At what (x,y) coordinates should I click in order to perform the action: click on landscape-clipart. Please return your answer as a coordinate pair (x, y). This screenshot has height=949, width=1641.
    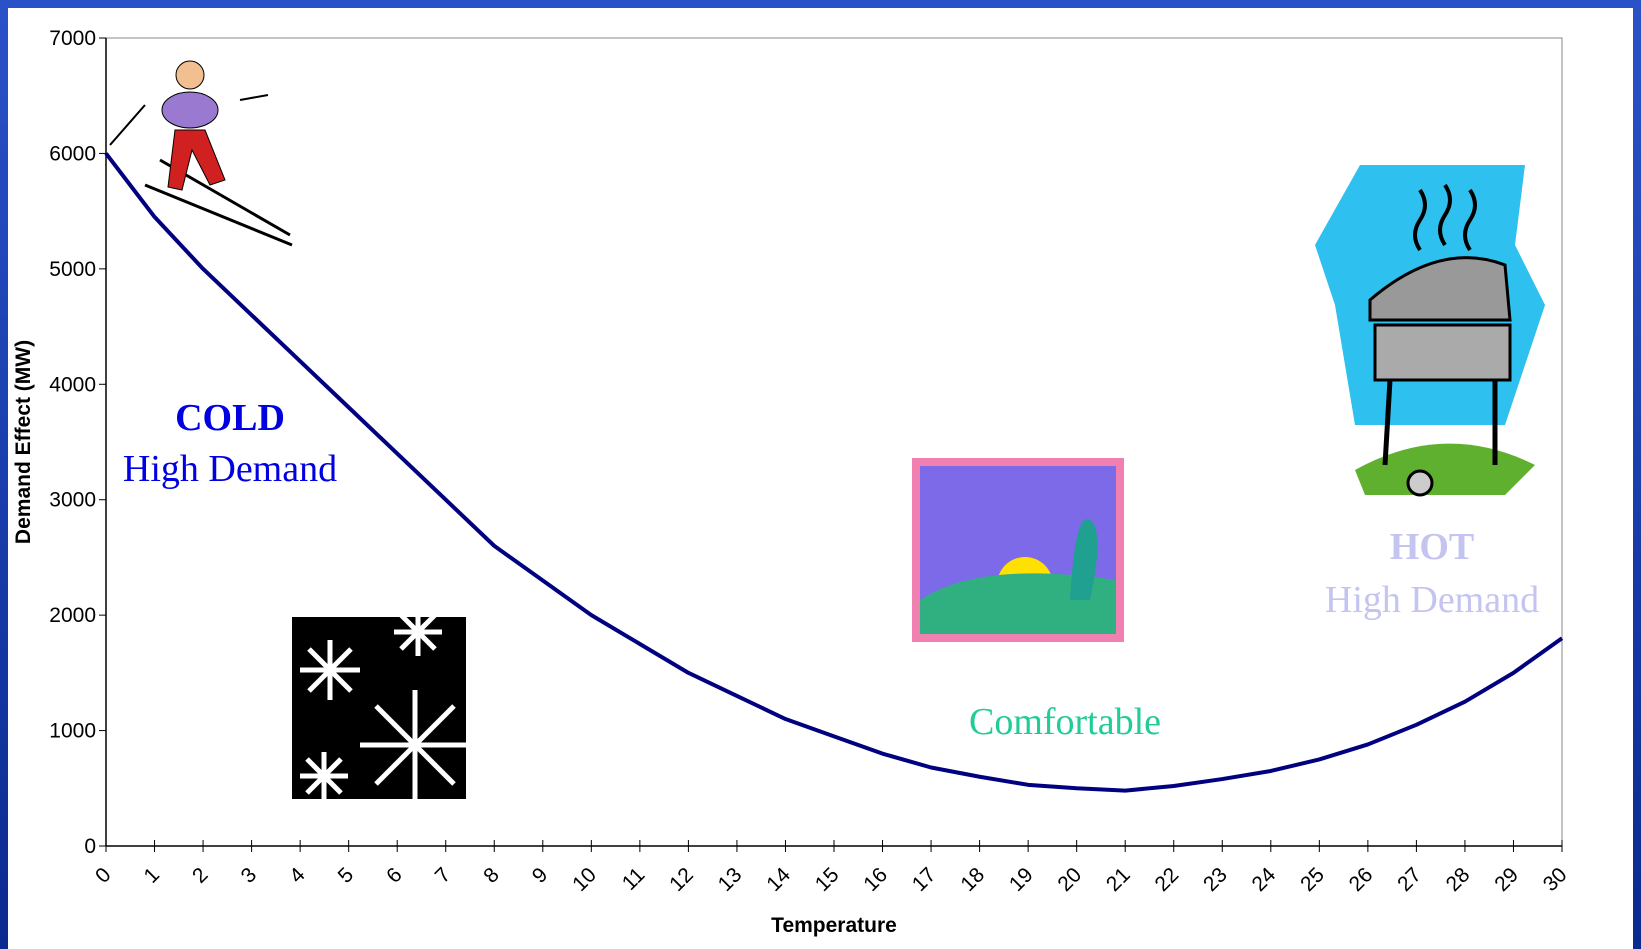
    Looking at the image, I should click on (1018, 550).